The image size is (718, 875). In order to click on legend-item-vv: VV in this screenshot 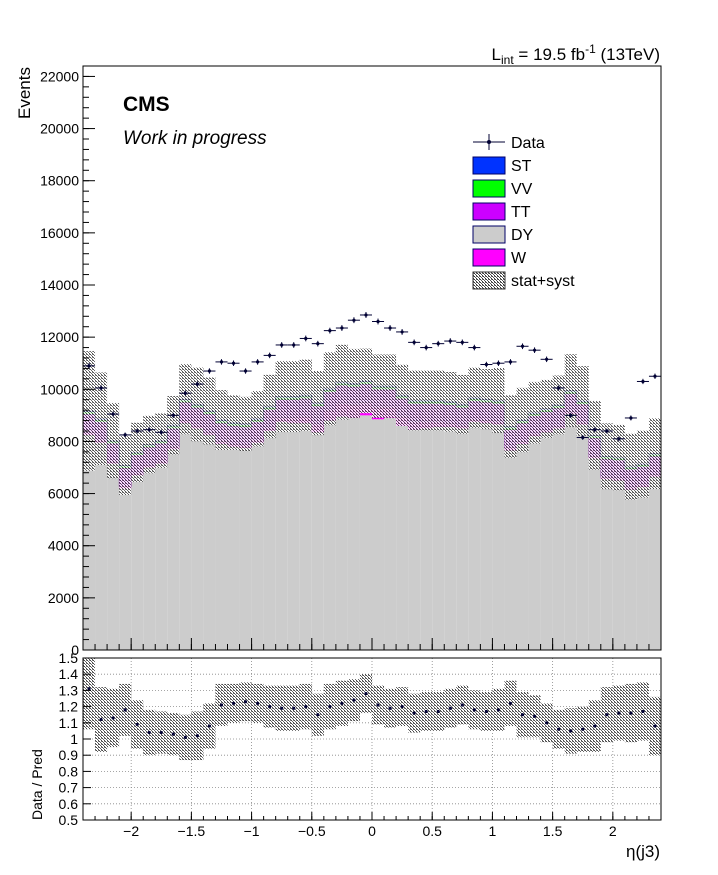, I will do `click(502, 188)`.